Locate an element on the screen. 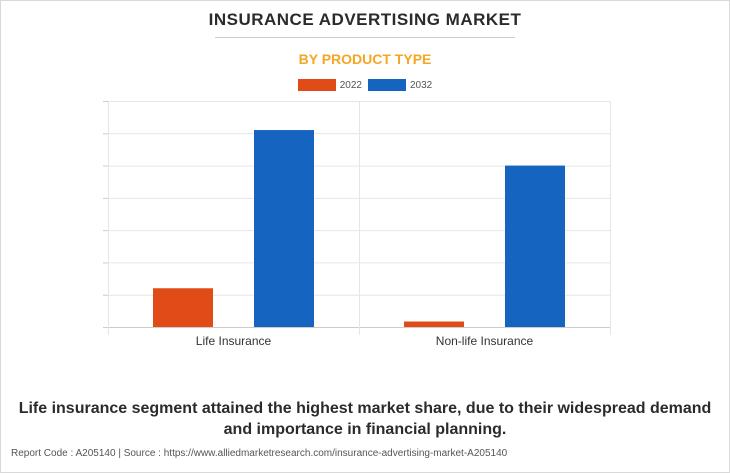  chart-legend: 2022 2032 is located at coordinates (365, 85).